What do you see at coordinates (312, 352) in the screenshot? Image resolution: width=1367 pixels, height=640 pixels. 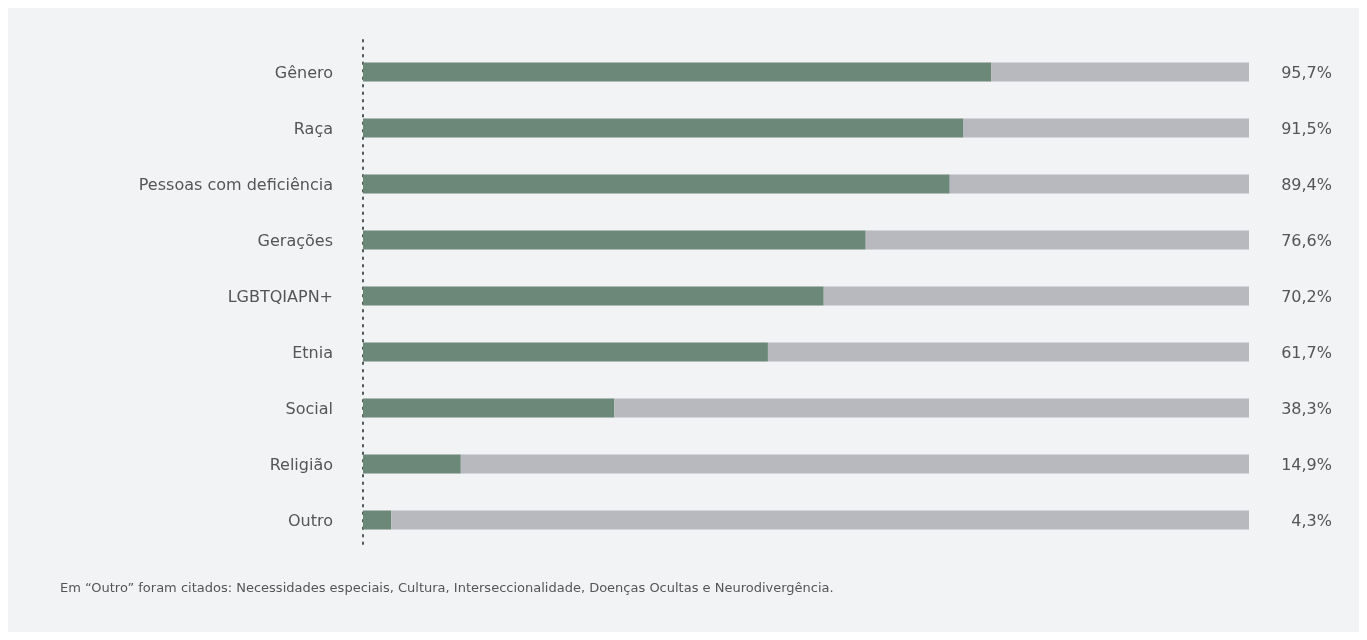 I see `y-tick-label: Etnia` at bounding box center [312, 352].